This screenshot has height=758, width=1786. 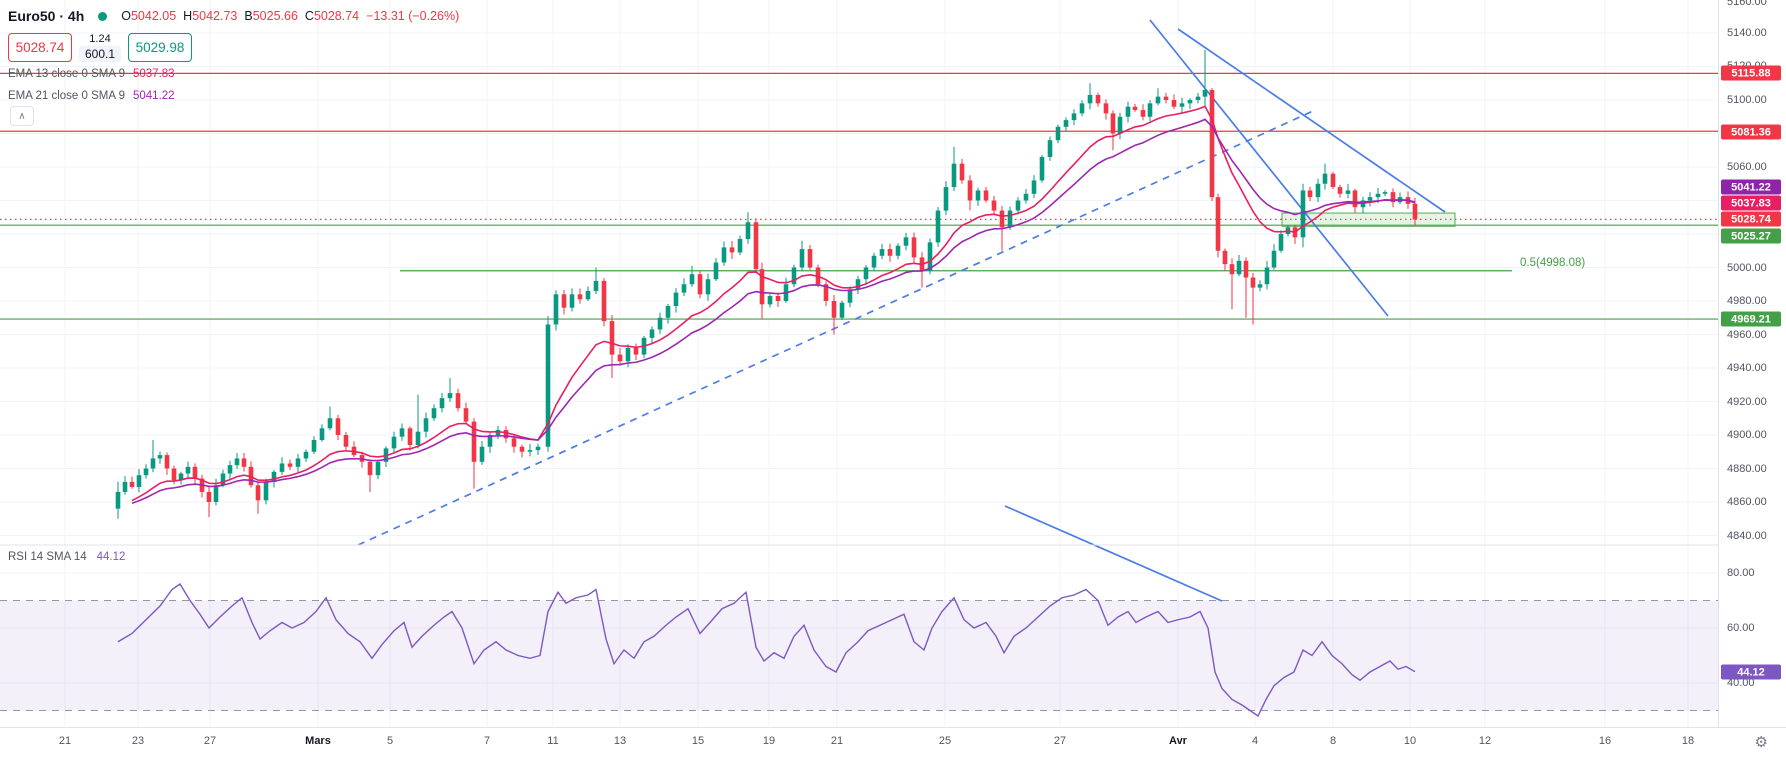 What do you see at coordinates (1552, 263) in the screenshot?
I see `svg-text: 0.5(4998.08)` at bounding box center [1552, 263].